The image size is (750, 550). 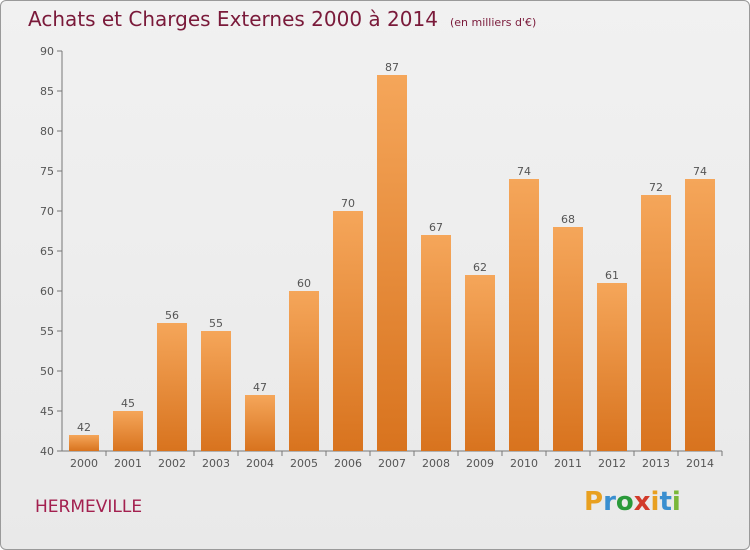 I want to click on data-label: 55, so click(x=216, y=323).